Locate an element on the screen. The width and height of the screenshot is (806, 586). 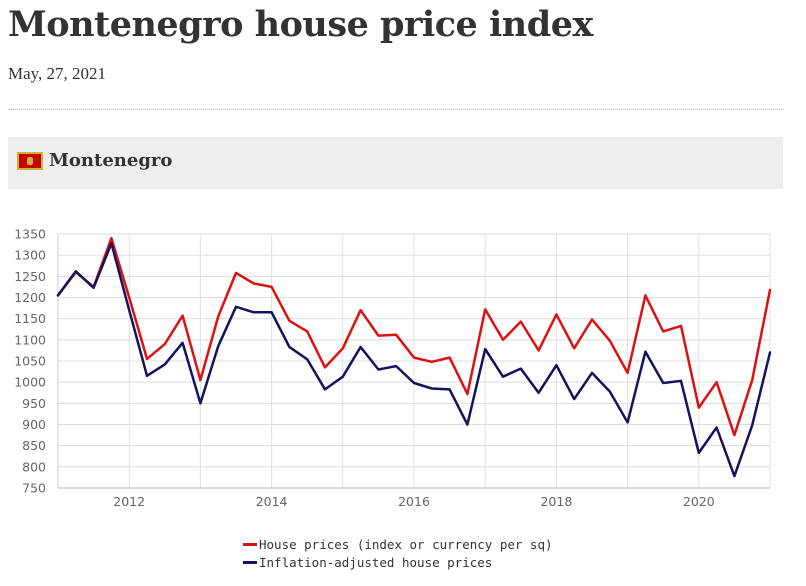
legend-item-inflation-adjusted: Inflation-adjusted house prices is located at coordinates (398, 562).